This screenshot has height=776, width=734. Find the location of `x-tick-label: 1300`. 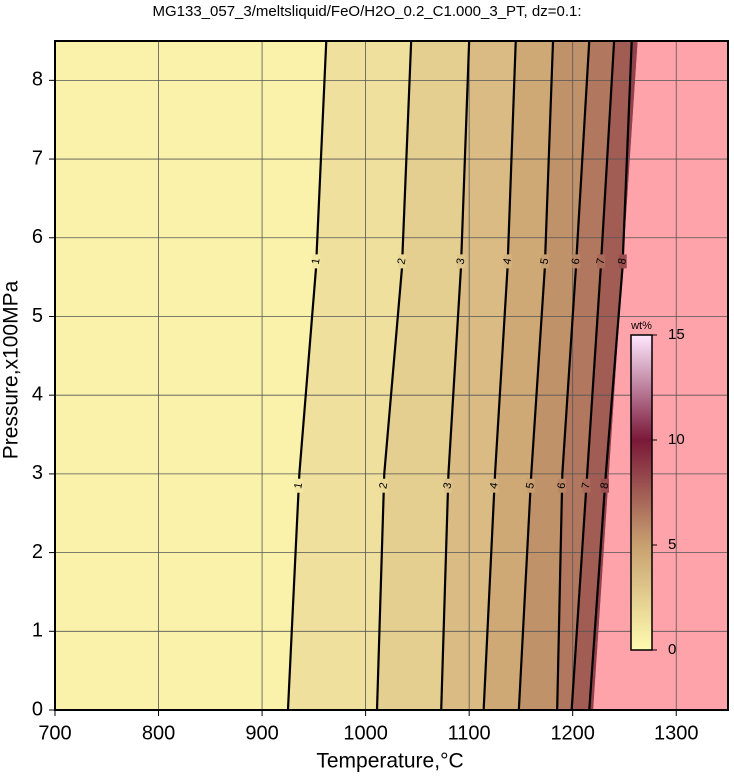

x-tick-label: 1300 is located at coordinates (676, 733).